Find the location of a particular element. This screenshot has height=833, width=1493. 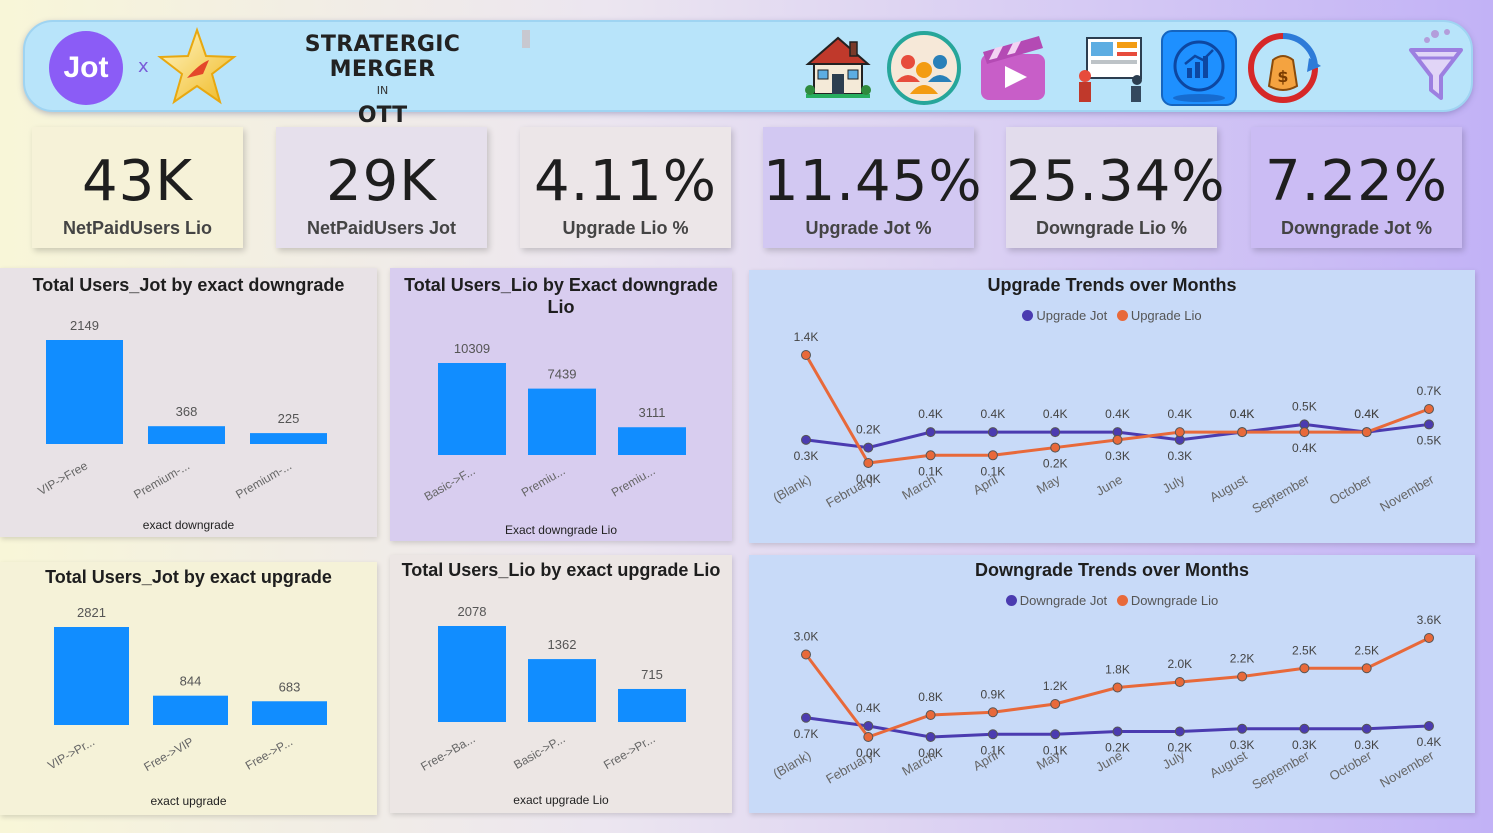

kpi-label: NetPaidUsers Lio is located at coordinates (137, 228).